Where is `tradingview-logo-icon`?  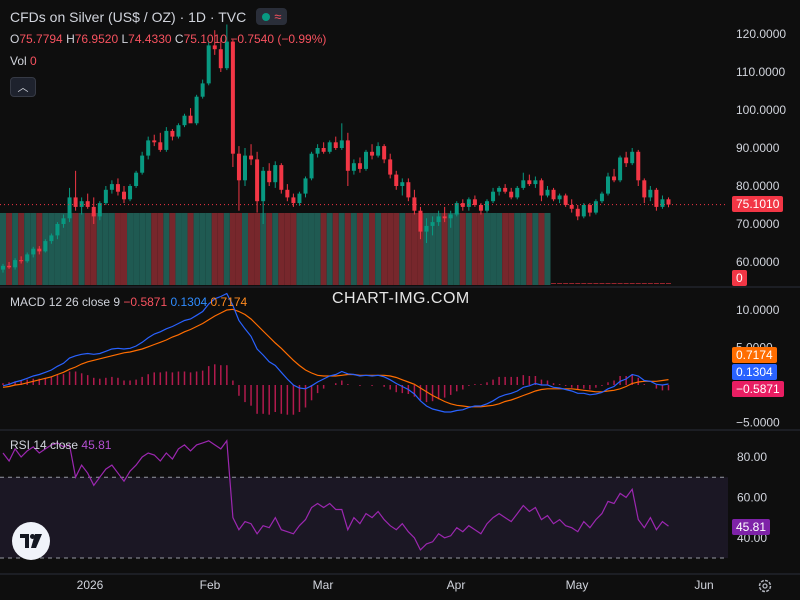
tradingview-logo-icon is located at coordinates (31, 541).